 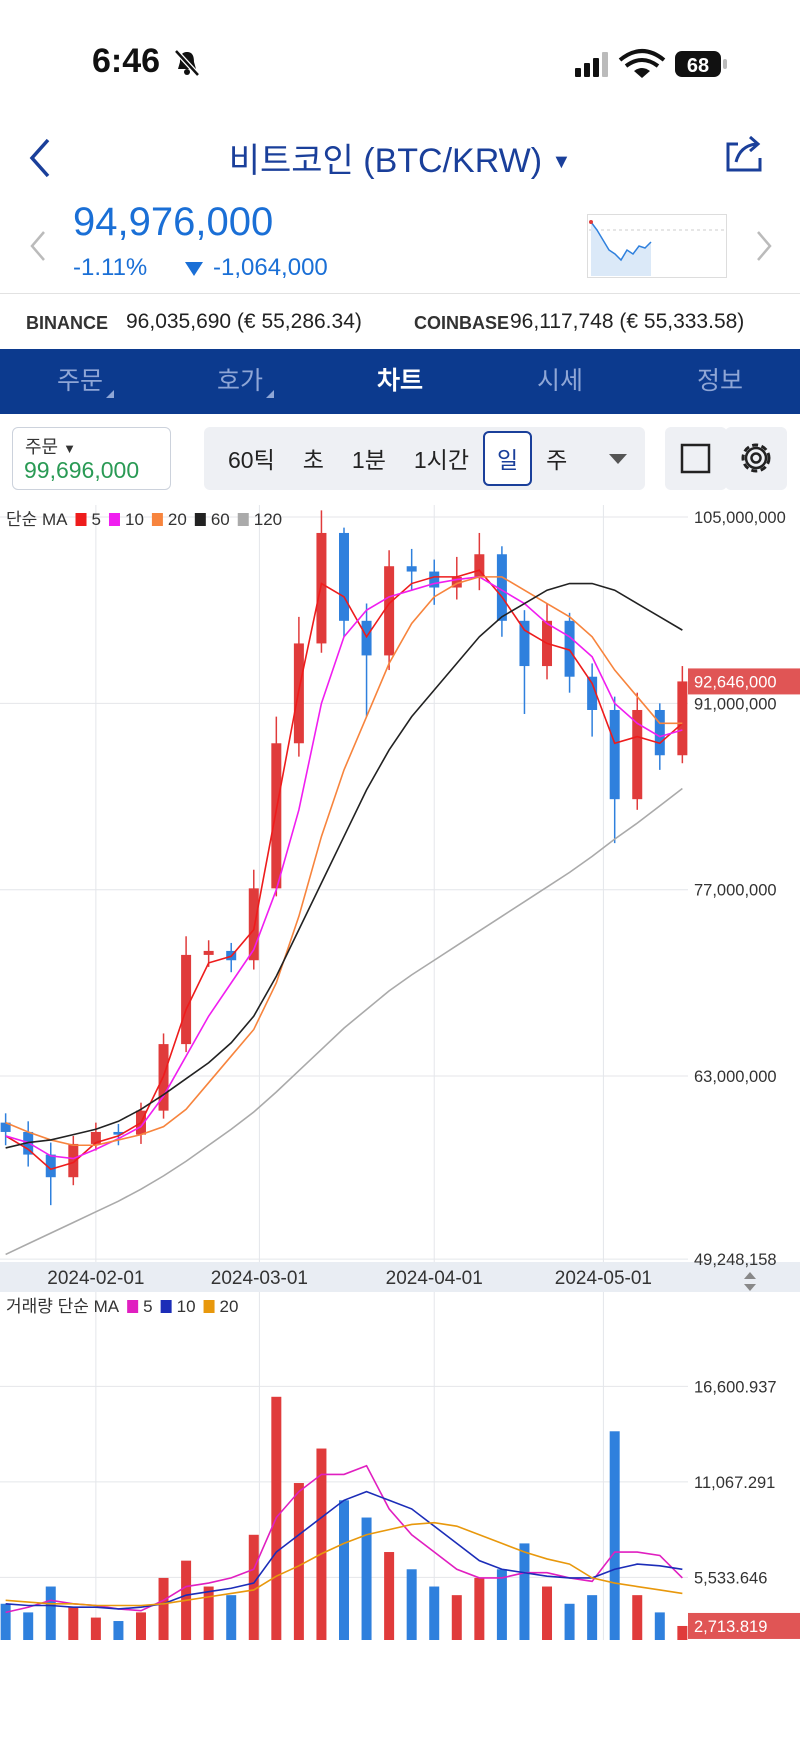 I want to click on order-label-text: 주문, so click(x=42, y=447).